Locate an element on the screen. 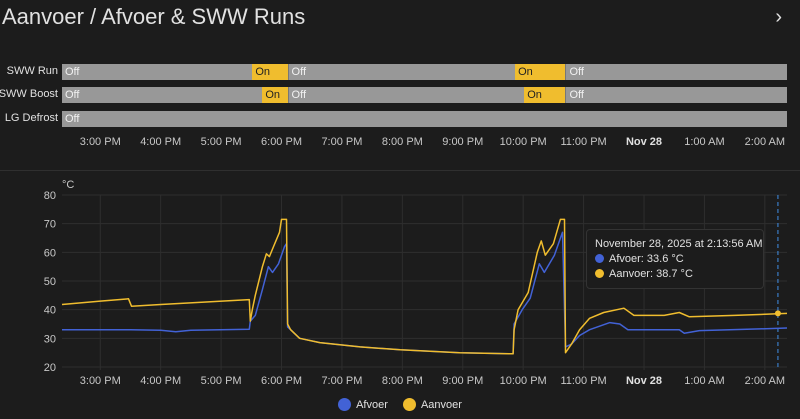  timeline-row-label: SWW Run is located at coordinates (32, 71).